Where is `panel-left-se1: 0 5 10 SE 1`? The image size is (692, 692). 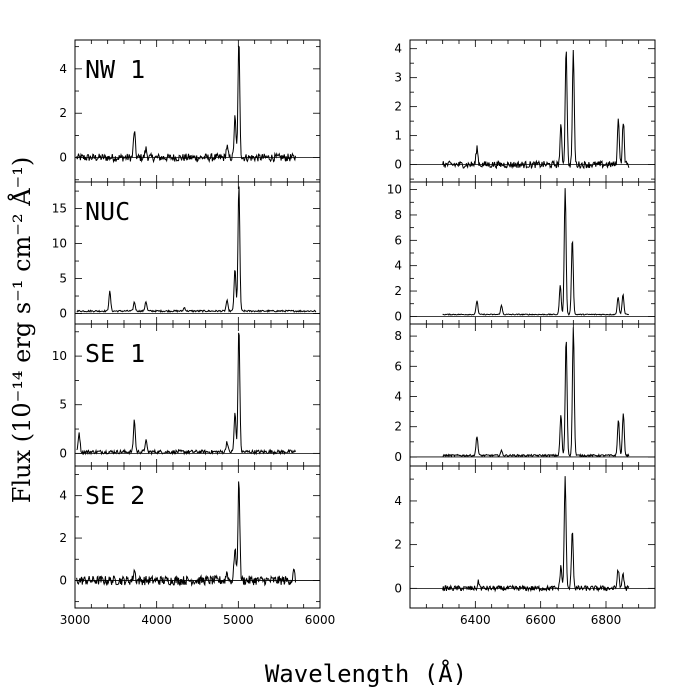 panel-left-se1: 0 5 10 SE 1 is located at coordinates (186, 395).